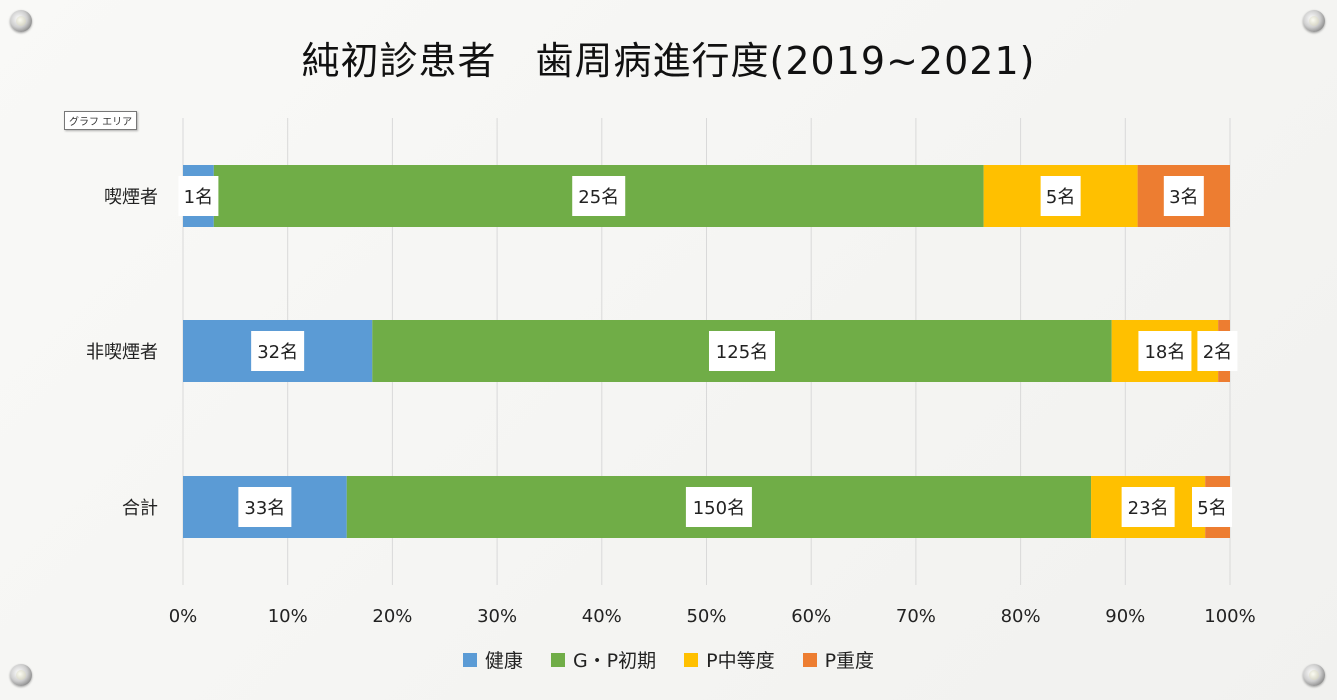  I want to click on legend-item: G・P初期, so click(603, 659).